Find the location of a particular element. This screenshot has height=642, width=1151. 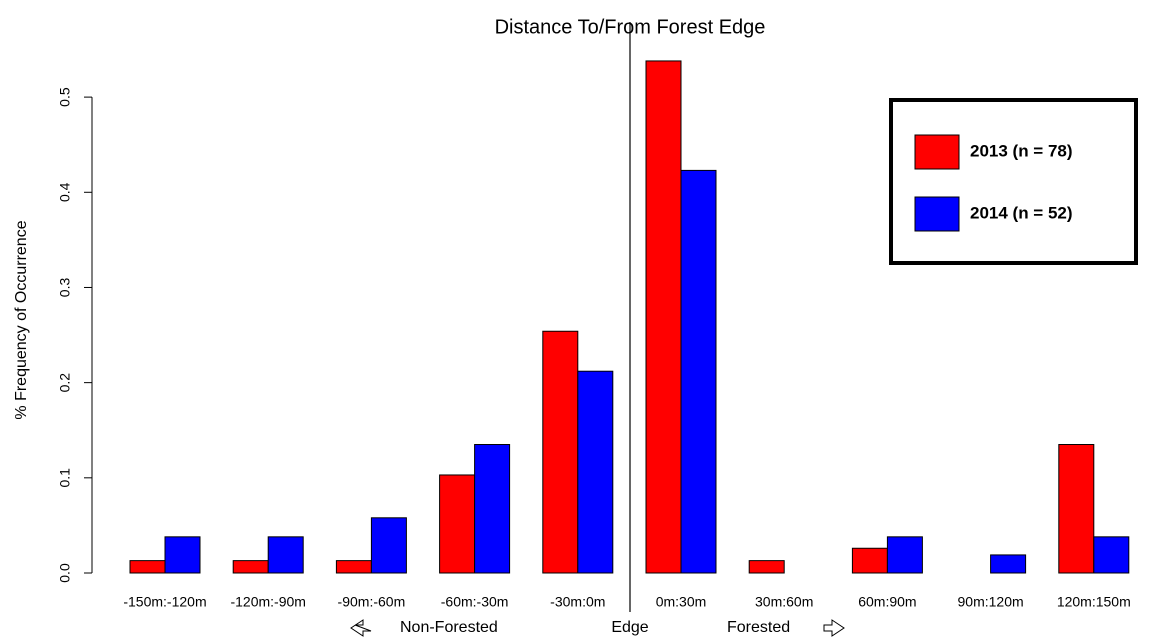

x-tick-label: 60m:90m is located at coordinates (887, 602).